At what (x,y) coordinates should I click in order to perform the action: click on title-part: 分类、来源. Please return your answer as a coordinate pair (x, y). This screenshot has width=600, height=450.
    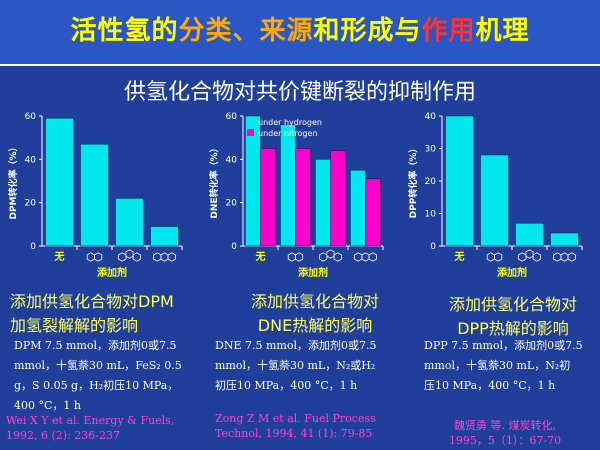
    Looking at the image, I should click on (246, 31).